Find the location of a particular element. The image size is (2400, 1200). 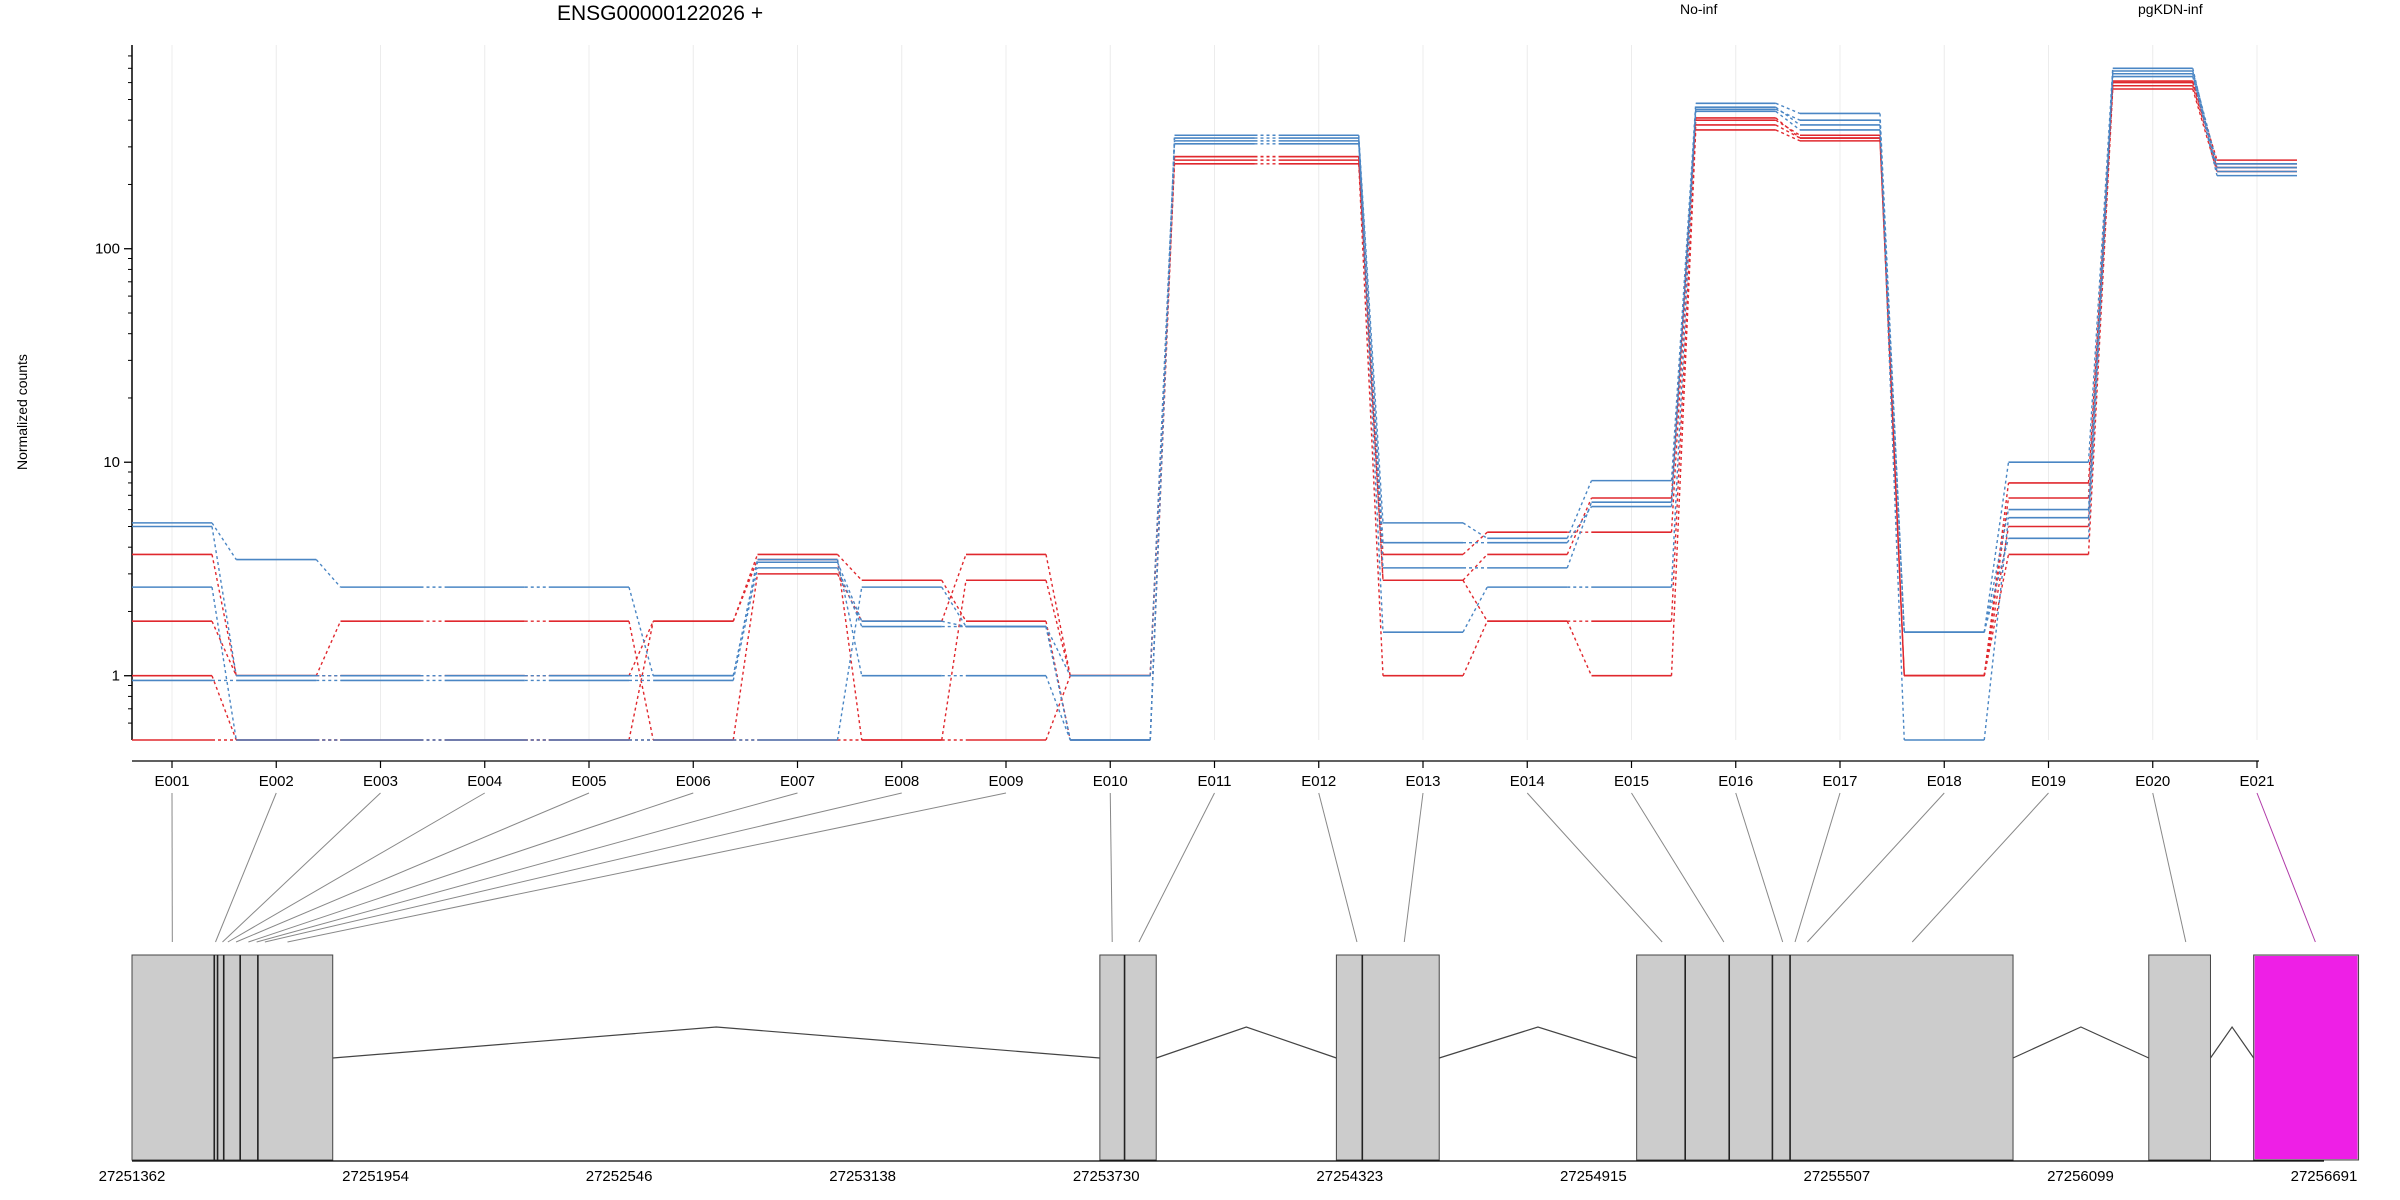

x-tick-label: E020 is located at coordinates (2152, 781).